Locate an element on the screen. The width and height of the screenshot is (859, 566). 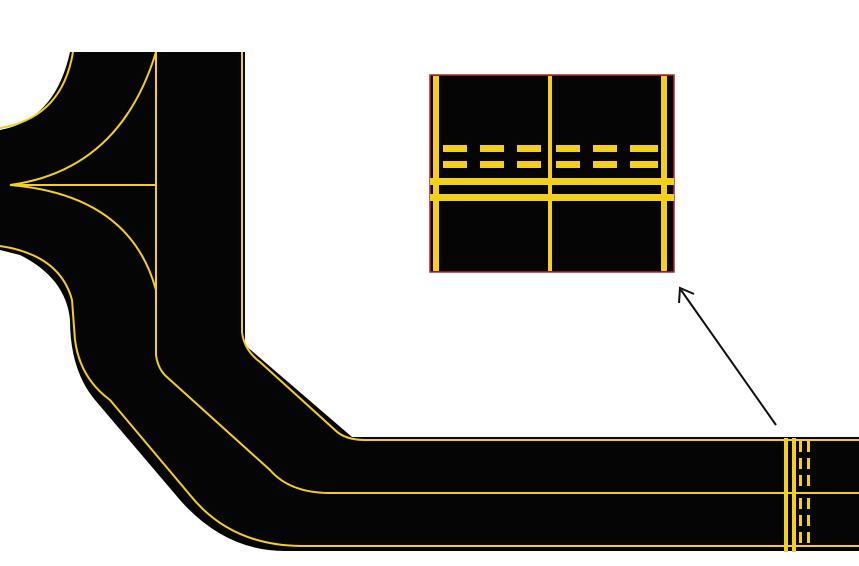
inset-edge-line-right is located at coordinates (664, 173).